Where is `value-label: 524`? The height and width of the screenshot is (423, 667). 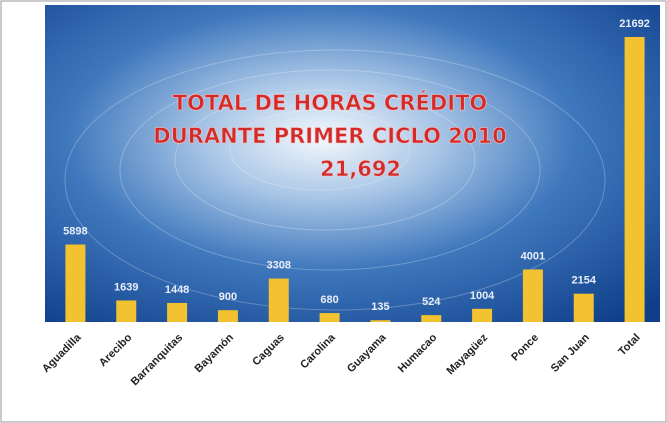
value-label: 524 is located at coordinates (431, 302).